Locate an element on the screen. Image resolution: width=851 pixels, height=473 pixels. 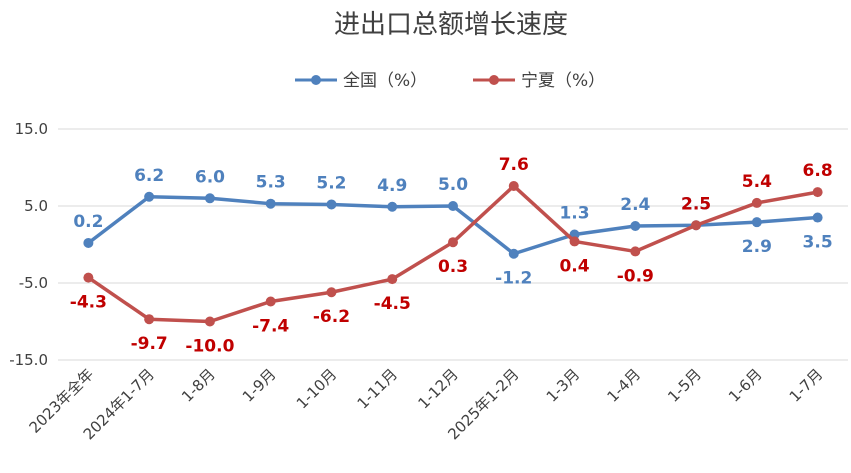
data-label: 6.8 is located at coordinates (818, 171).